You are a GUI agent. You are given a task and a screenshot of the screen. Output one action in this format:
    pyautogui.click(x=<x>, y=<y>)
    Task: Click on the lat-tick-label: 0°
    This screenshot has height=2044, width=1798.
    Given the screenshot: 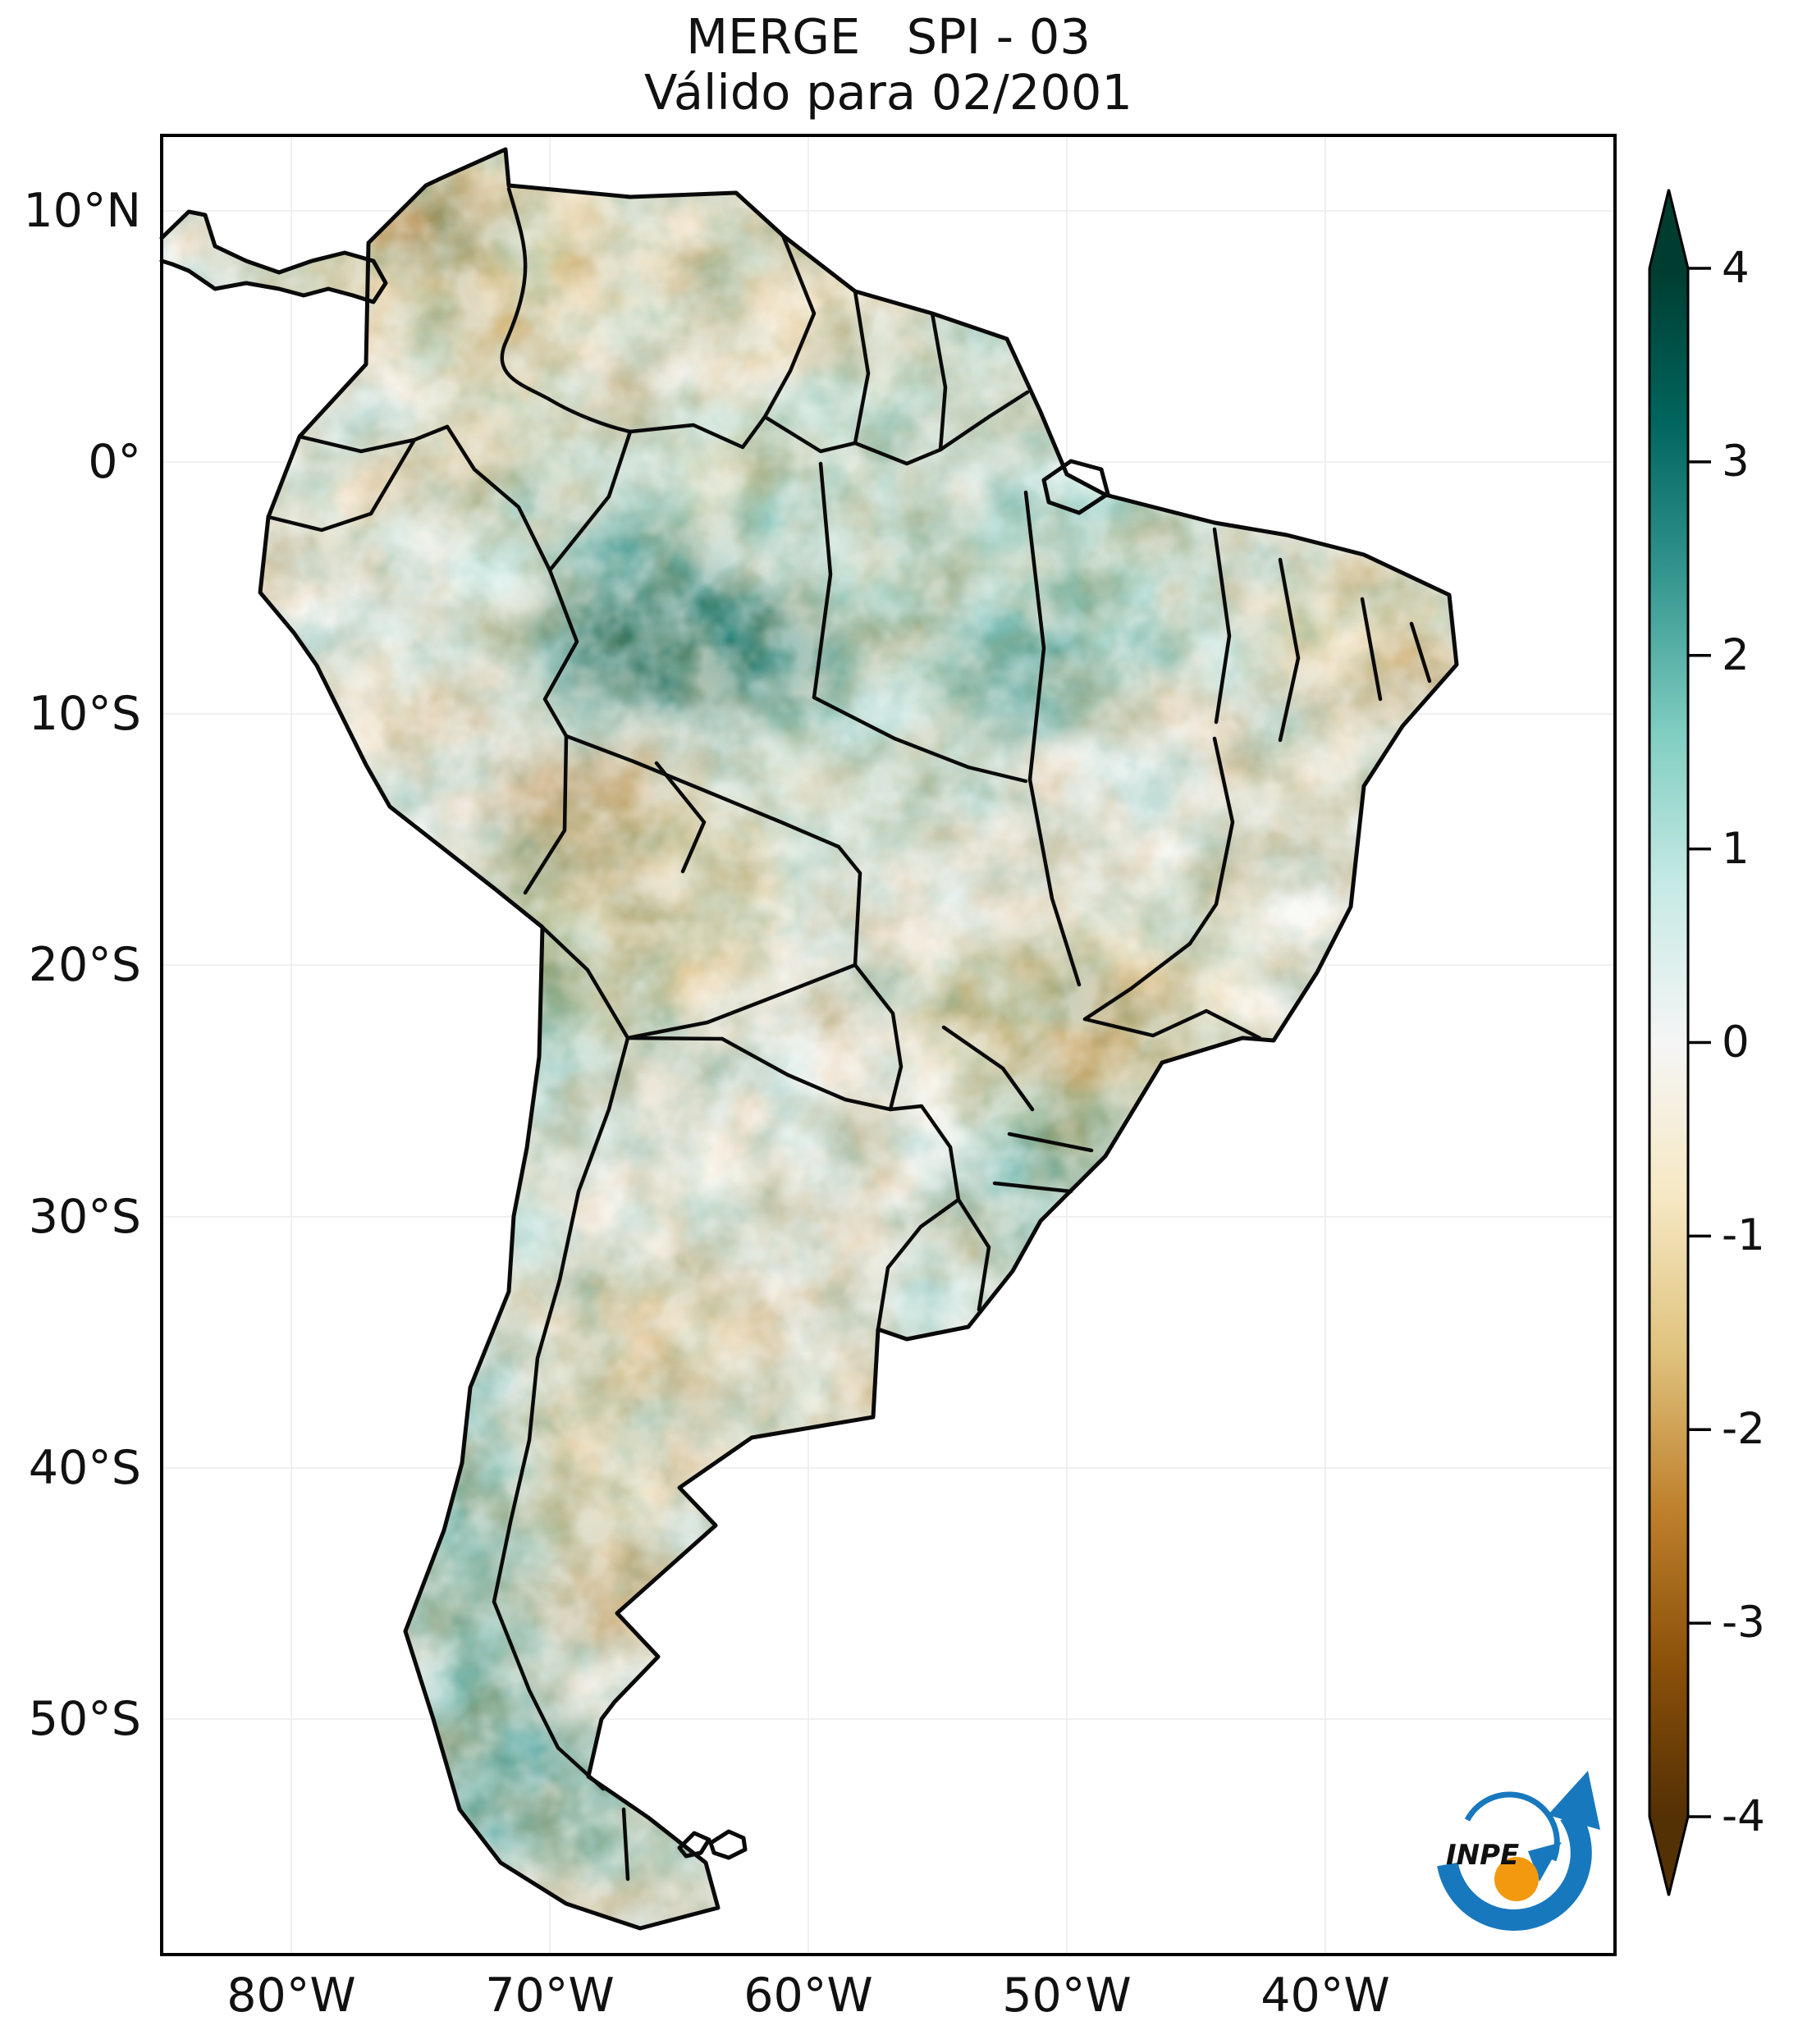 What is the action you would take?
    pyautogui.click(x=114, y=462)
    